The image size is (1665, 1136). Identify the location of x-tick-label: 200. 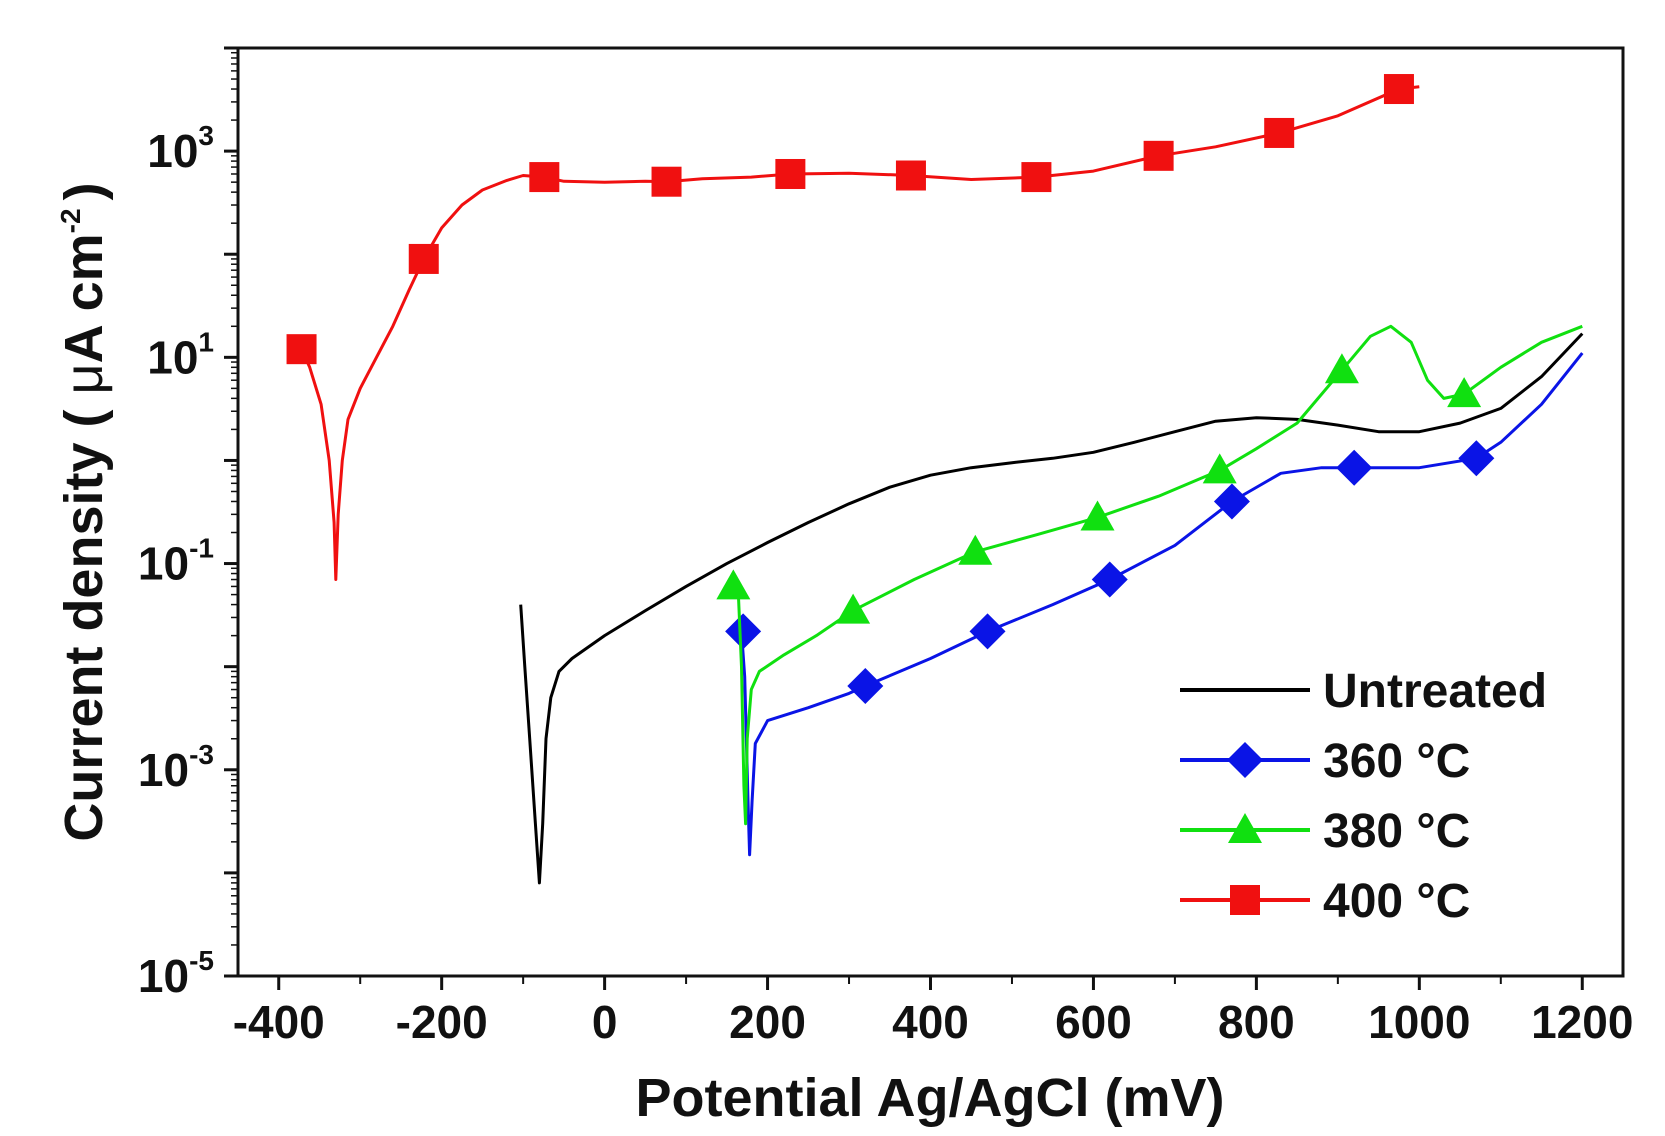
(767, 1022).